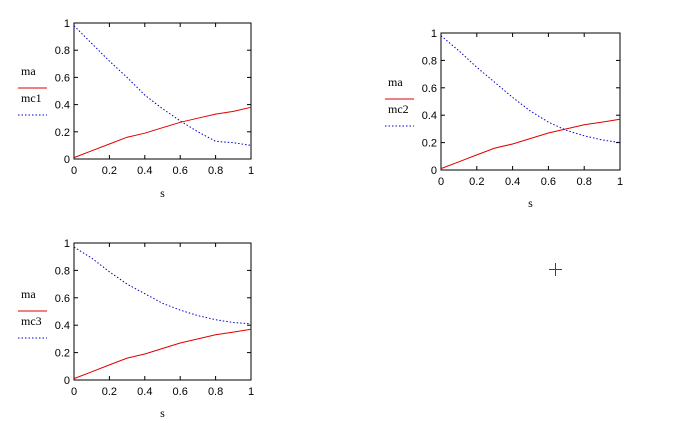  Describe the element at coordinates (31, 321) in the screenshot. I see `legend-label-mc3: mc3` at that location.